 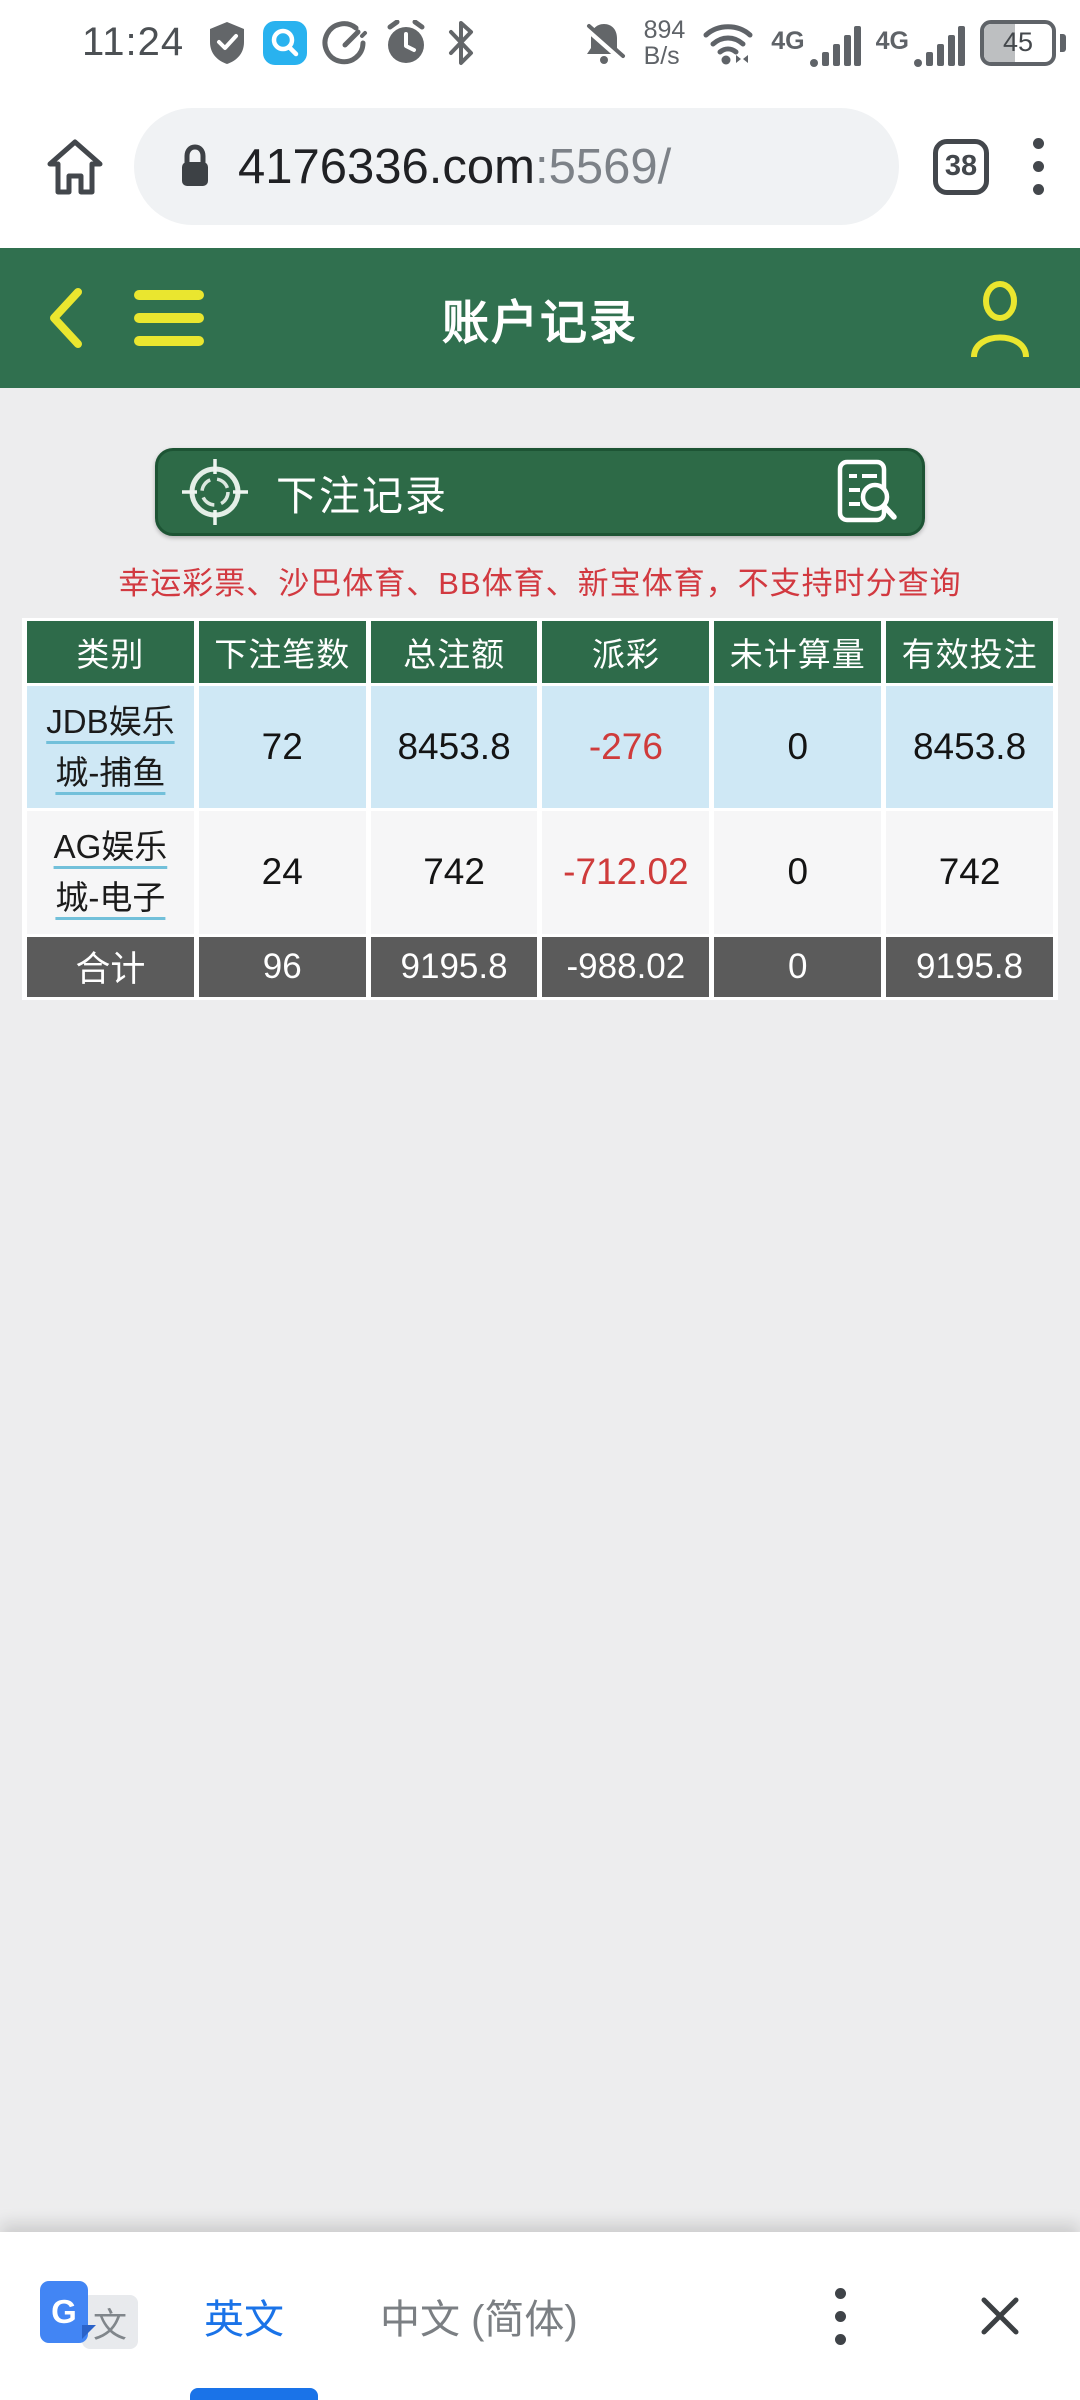 What do you see at coordinates (540, 492) in the screenshot?
I see `bet-records-banner: 下注记录` at bounding box center [540, 492].